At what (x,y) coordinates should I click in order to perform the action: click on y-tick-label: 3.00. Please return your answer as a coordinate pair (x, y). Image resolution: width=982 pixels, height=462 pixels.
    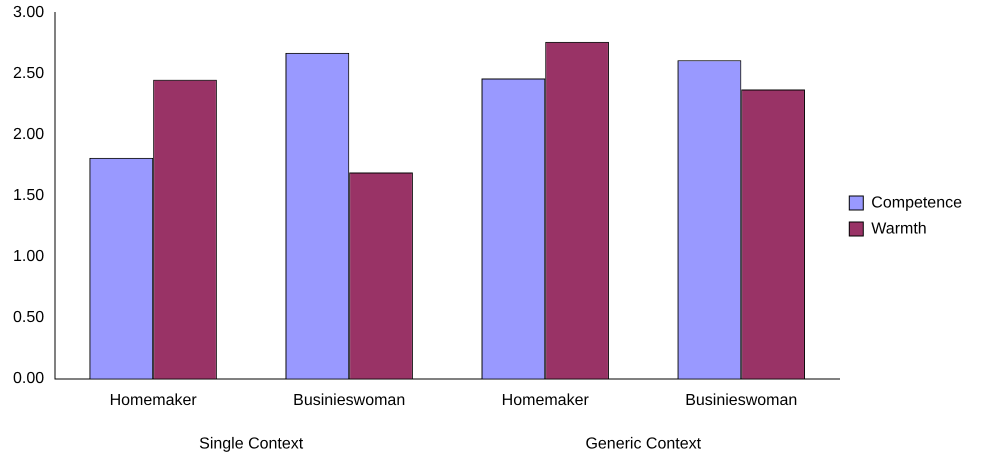
    Looking at the image, I should click on (28, 13).